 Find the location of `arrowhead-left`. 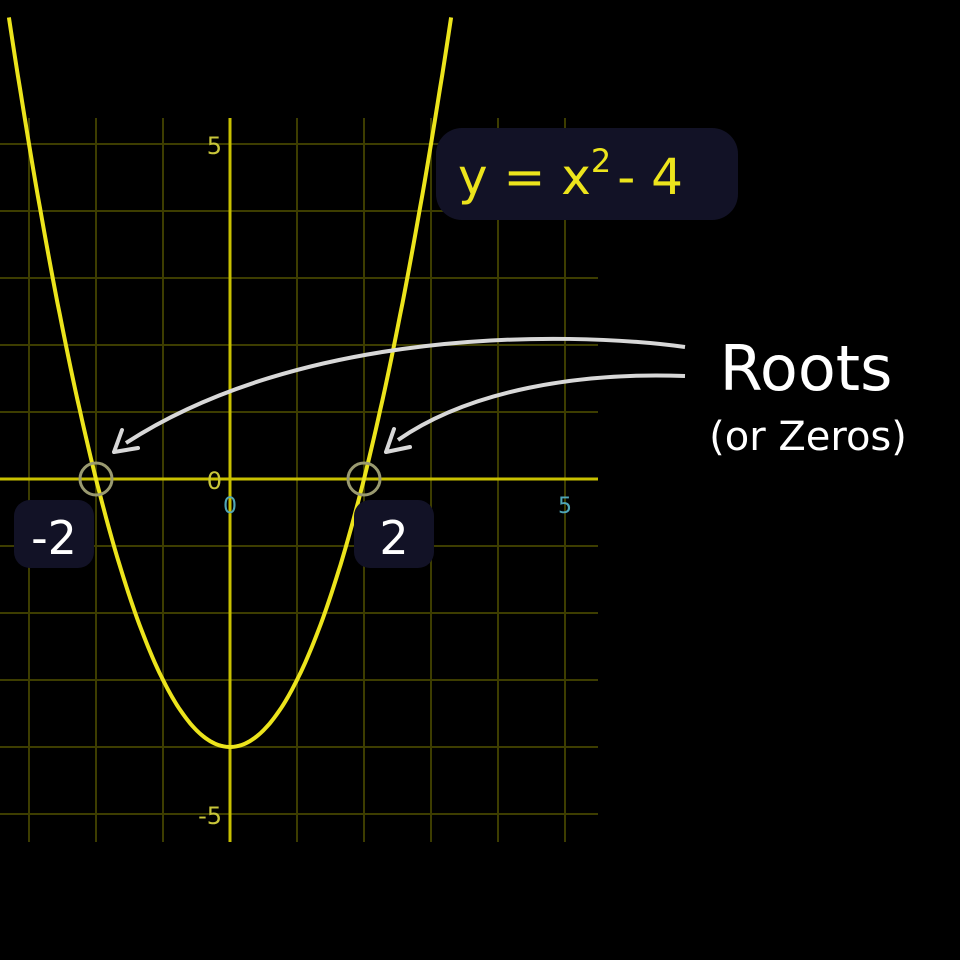

arrowhead-left is located at coordinates (126, 441).